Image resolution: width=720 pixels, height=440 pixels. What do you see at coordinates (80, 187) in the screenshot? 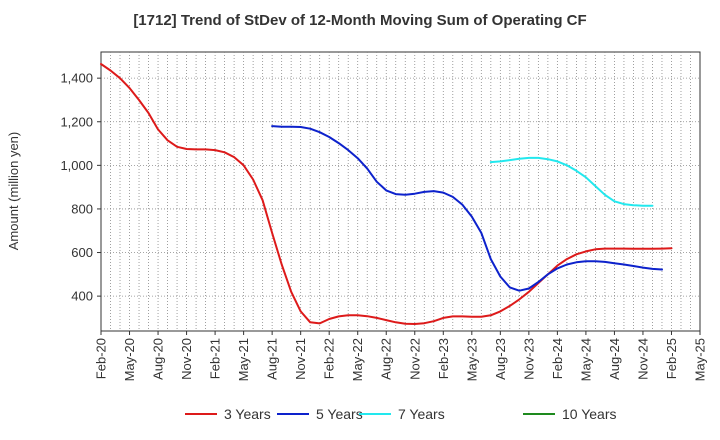
I see `y-axis-ticks: 400 600 800 1,000 1,200 1,400` at bounding box center [80, 187].